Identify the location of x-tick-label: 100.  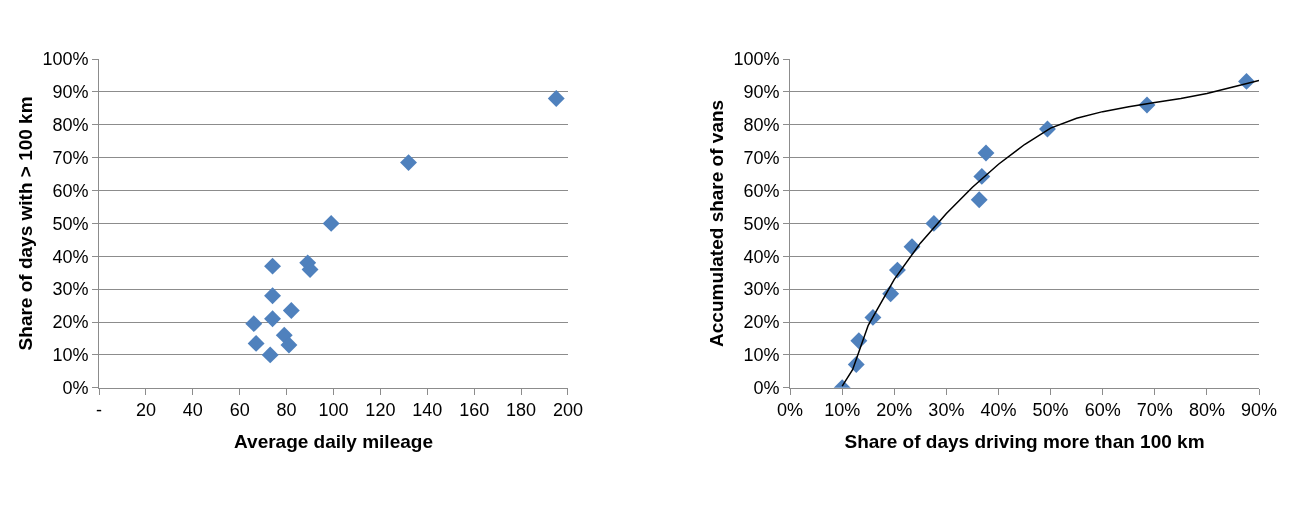
(333, 410).